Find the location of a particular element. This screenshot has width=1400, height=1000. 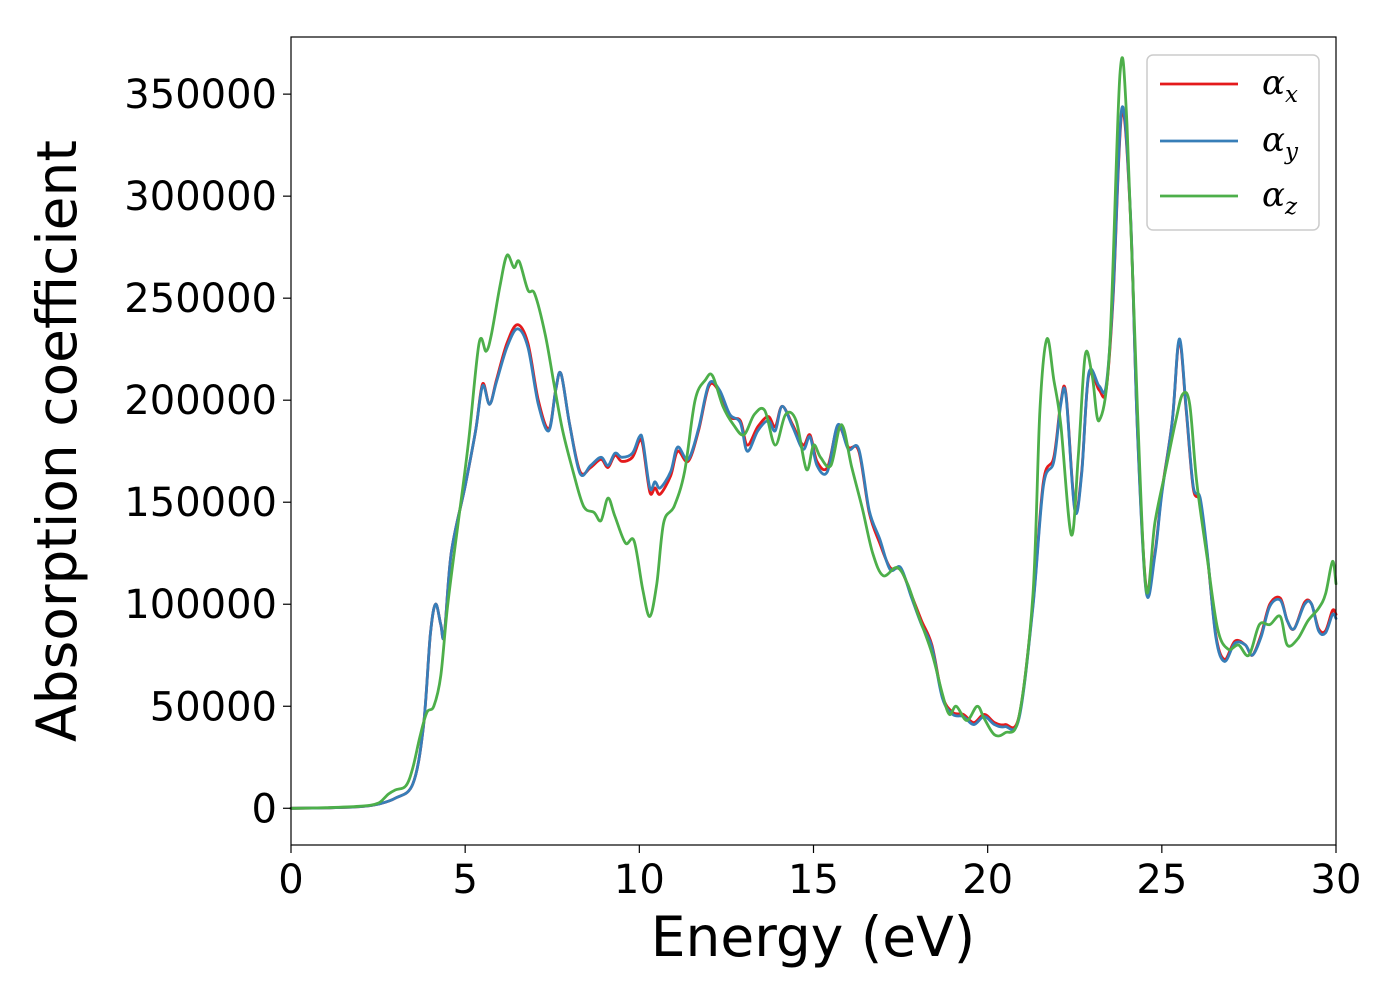

y-tick-label: 0 is located at coordinates (264, 809).